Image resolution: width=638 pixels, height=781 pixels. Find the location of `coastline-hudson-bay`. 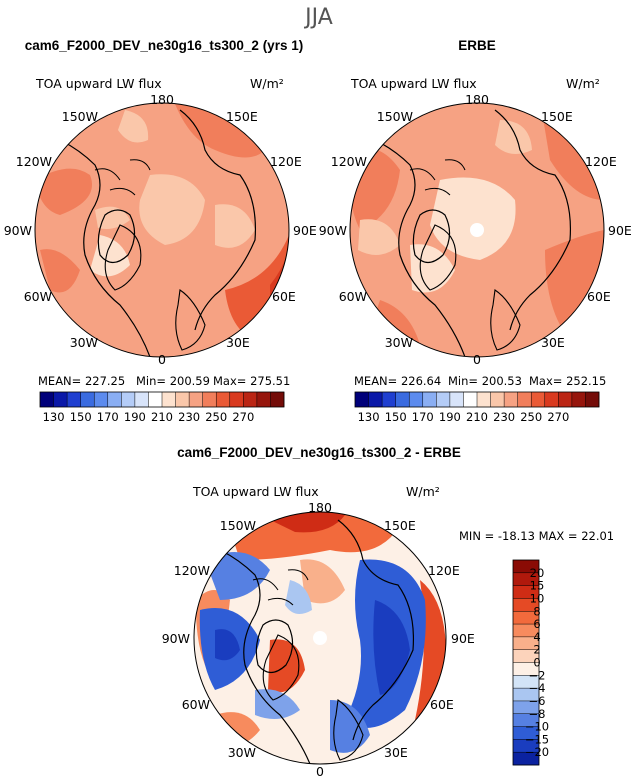

coastline-hudson-bay is located at coordinates (274, 646).